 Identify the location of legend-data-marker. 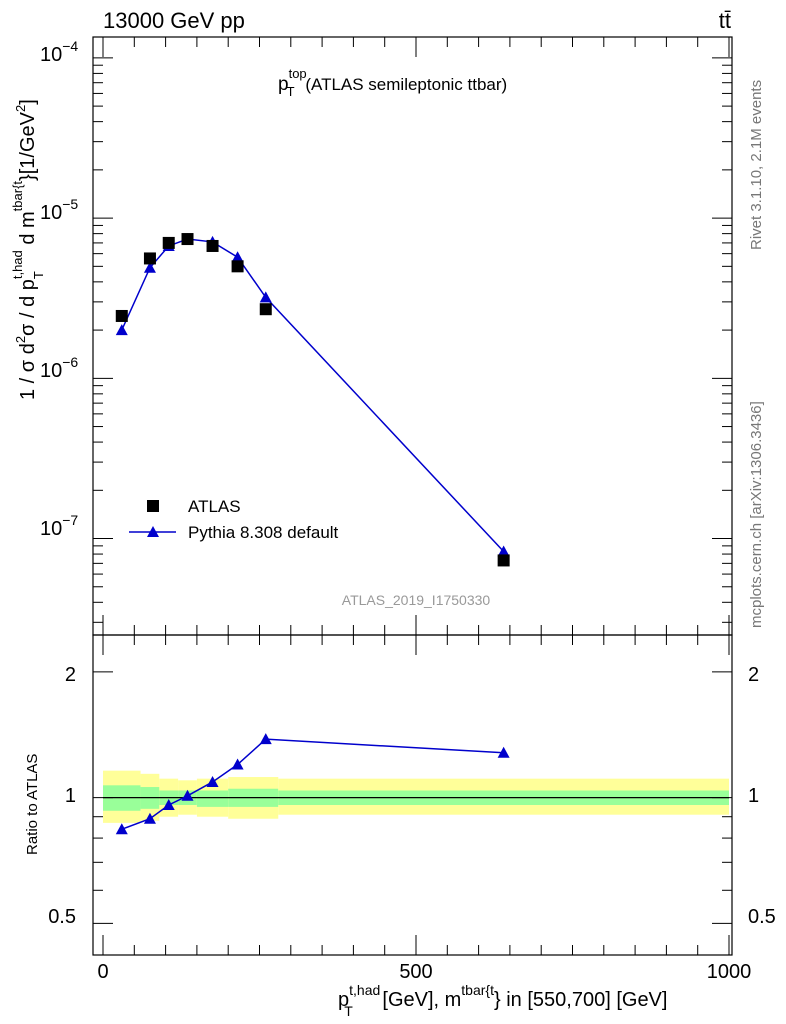
(153, 506).